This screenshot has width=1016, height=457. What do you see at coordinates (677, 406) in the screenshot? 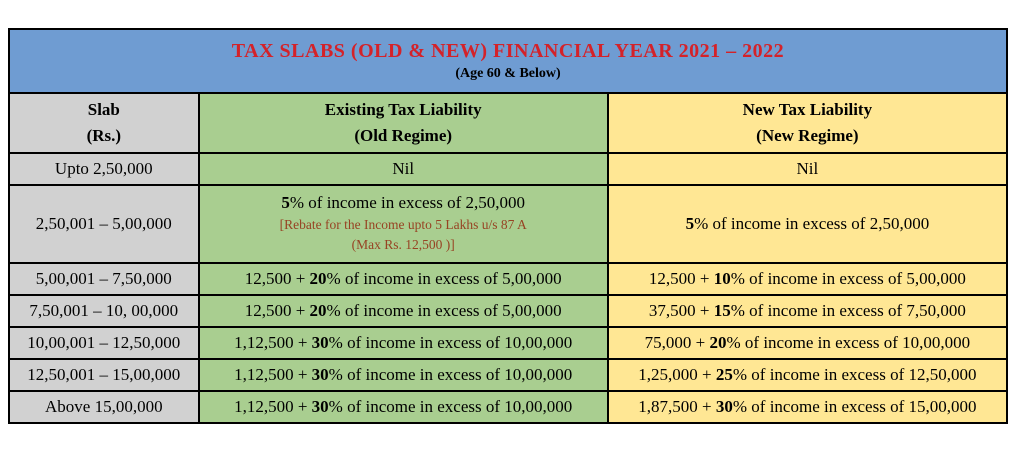
I see `new-tax-text: 1,87,500 +` at bounding box center [677, 406].